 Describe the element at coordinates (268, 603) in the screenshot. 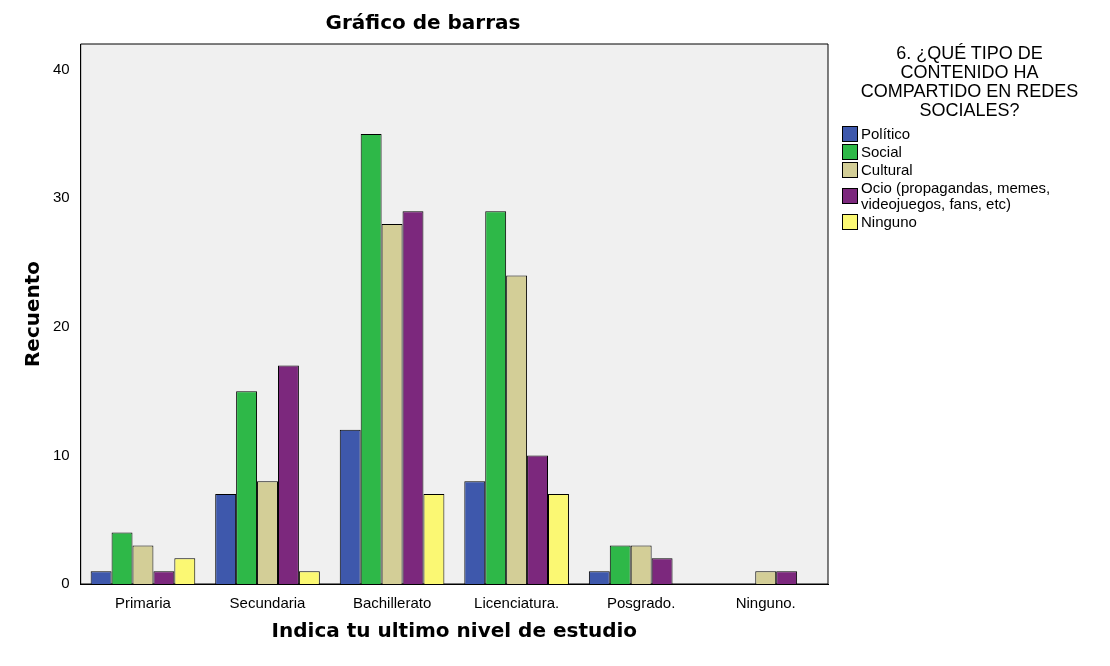

I see `x-tick-label: Secundaria` at that location.